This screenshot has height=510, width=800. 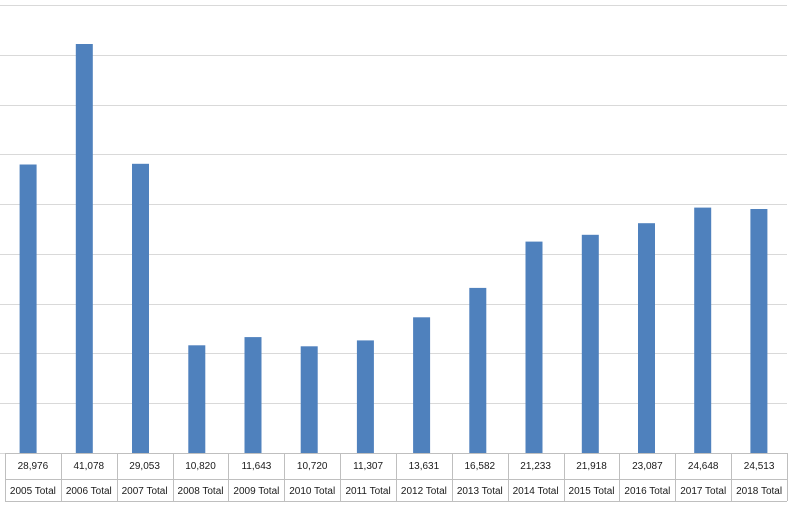 What do you see at coordinates (535, 466) in the screenshot?
I see `value-label: 21,233` at bounding box center [535, 466].